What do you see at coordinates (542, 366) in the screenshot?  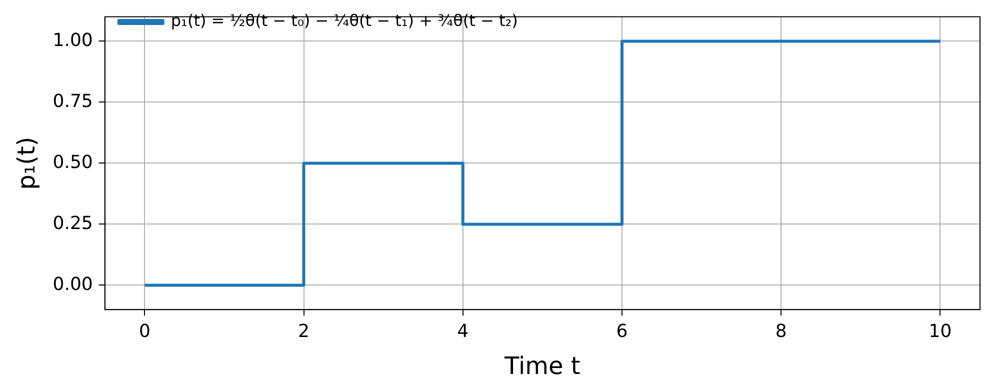 I see `x-axis-title: Time t` at bounding box center [542, 366].